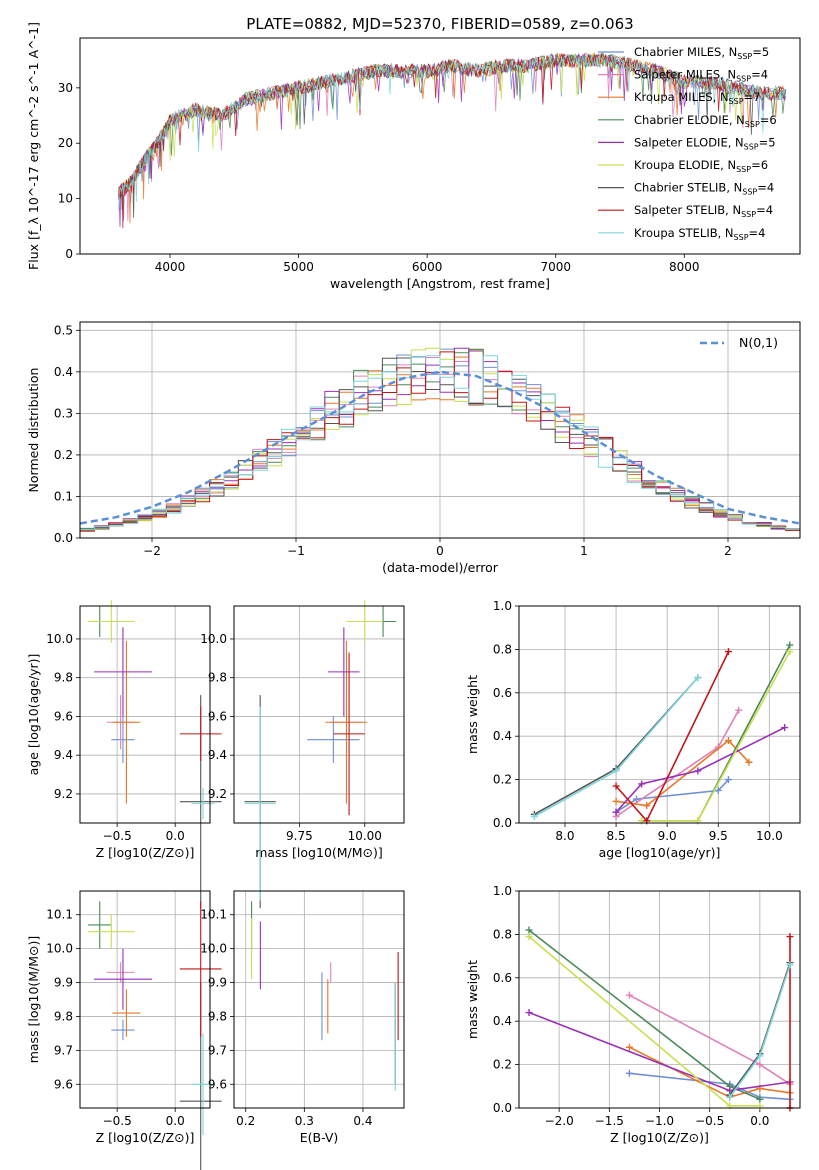  What do you see at coordinates (245, 1121) in the screenshot?
I see `x-tick-label: 0.2` at bounding box center [245, 1121].